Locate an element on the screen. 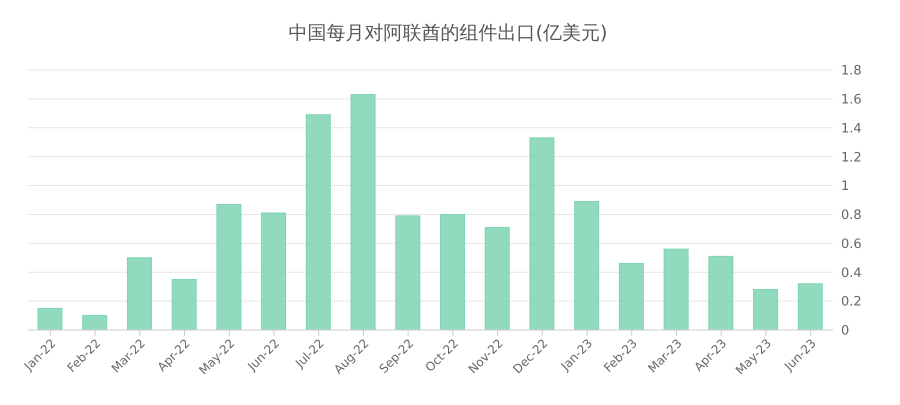 Image resolution: width=900 pixels, height=405 pixels. y-tick-label: 1 is located at coordinates (845, 186).